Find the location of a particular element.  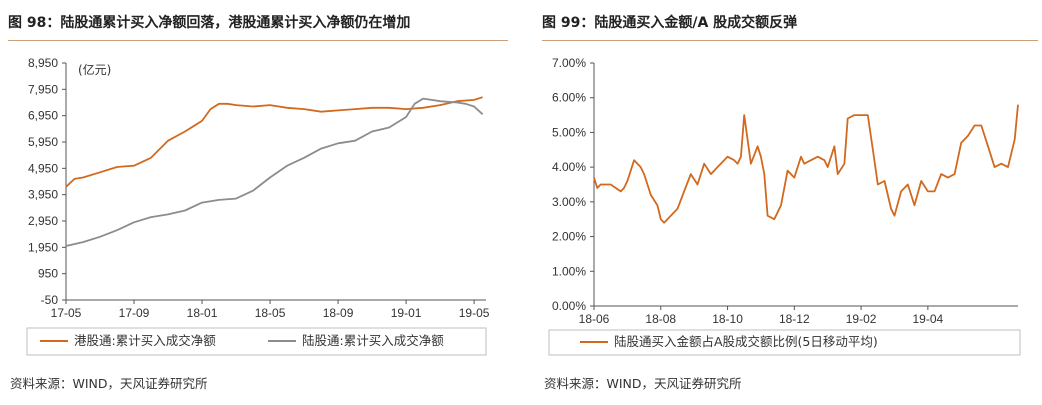

right-legend-box is located at coordinates (784, 342).